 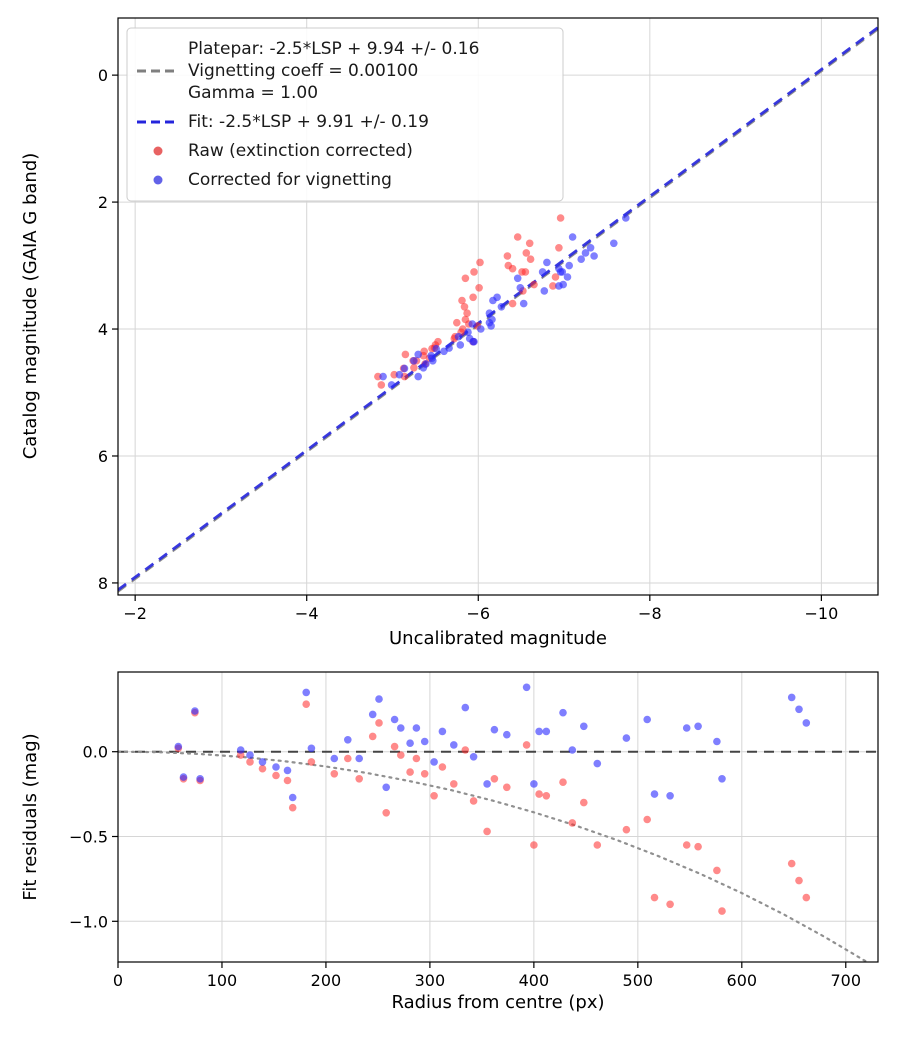 What do you see at coordinates (103, 456) in the screenshot?
I see `y-tick-label: 6` at bounding box center [103, 456].